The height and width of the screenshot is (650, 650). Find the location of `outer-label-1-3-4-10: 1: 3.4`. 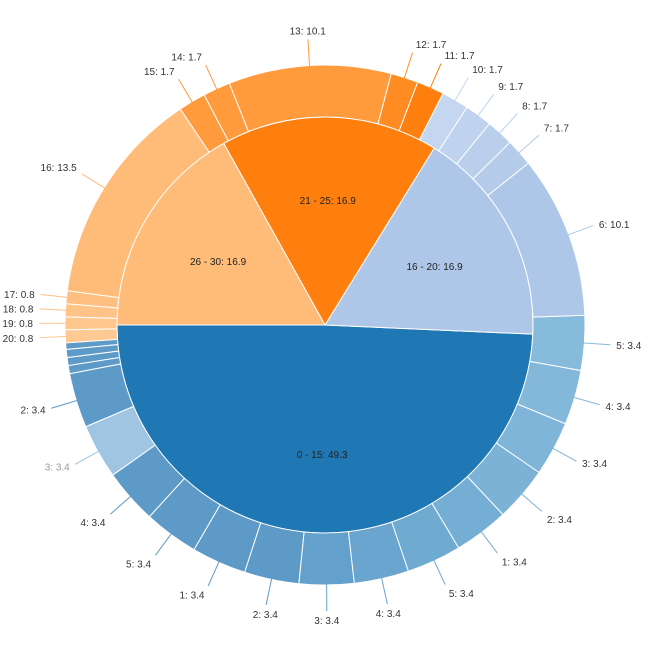

outer-label-1-3-4-10: 1: 3.4 is located at coordinates (191, 596).